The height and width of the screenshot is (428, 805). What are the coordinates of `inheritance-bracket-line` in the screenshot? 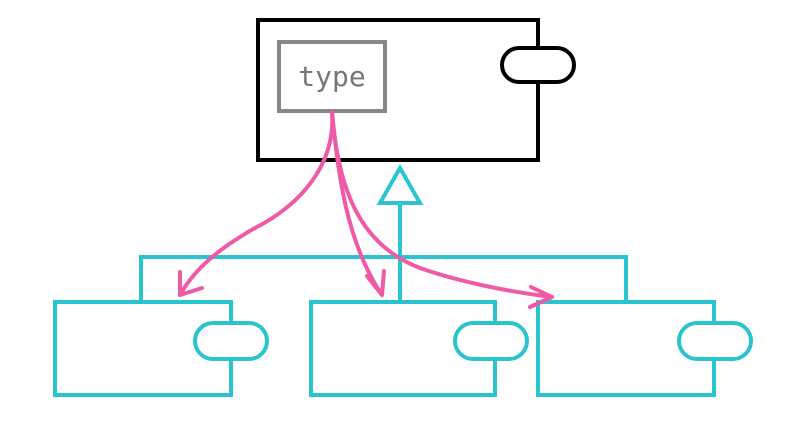 It's located at (383, 278).